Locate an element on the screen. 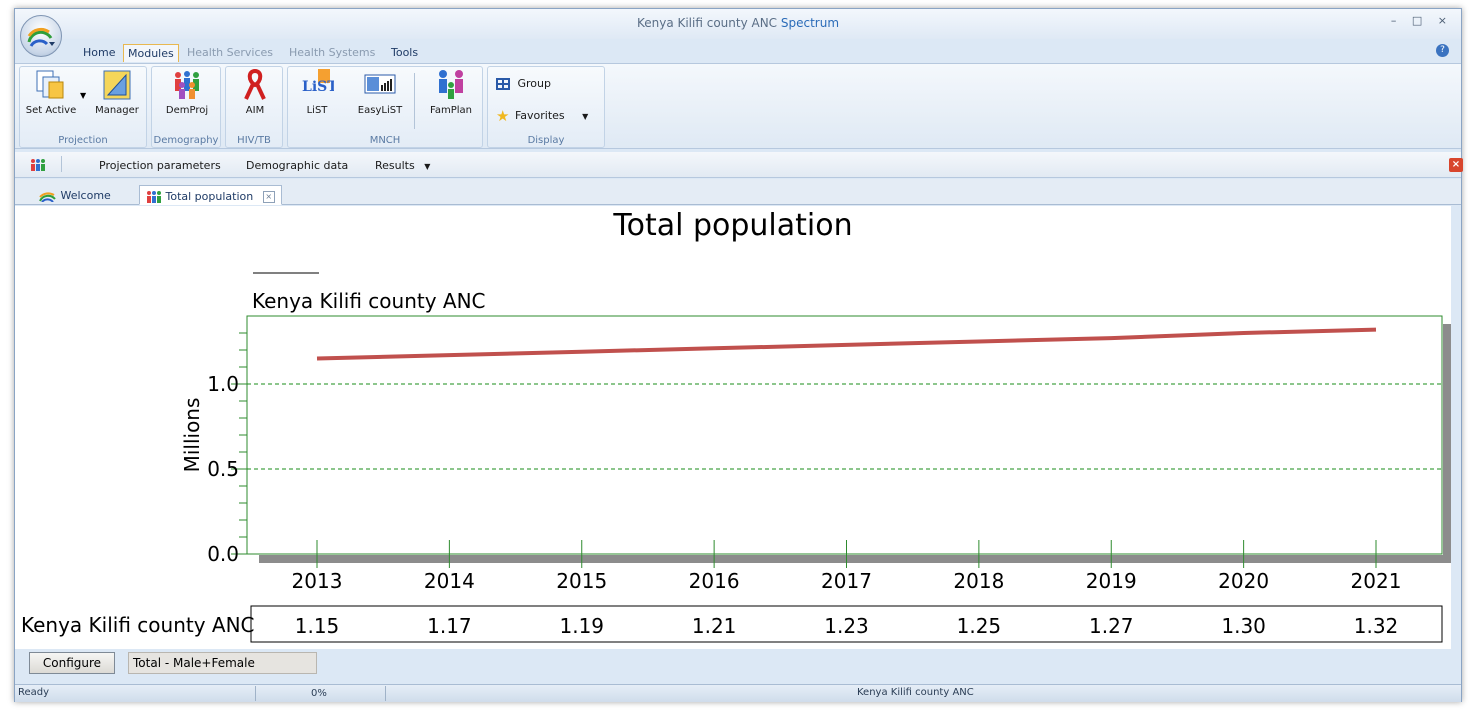 The image size is (1474, 722). famplan-label: FamPlan is located at coordinates (451, 110).